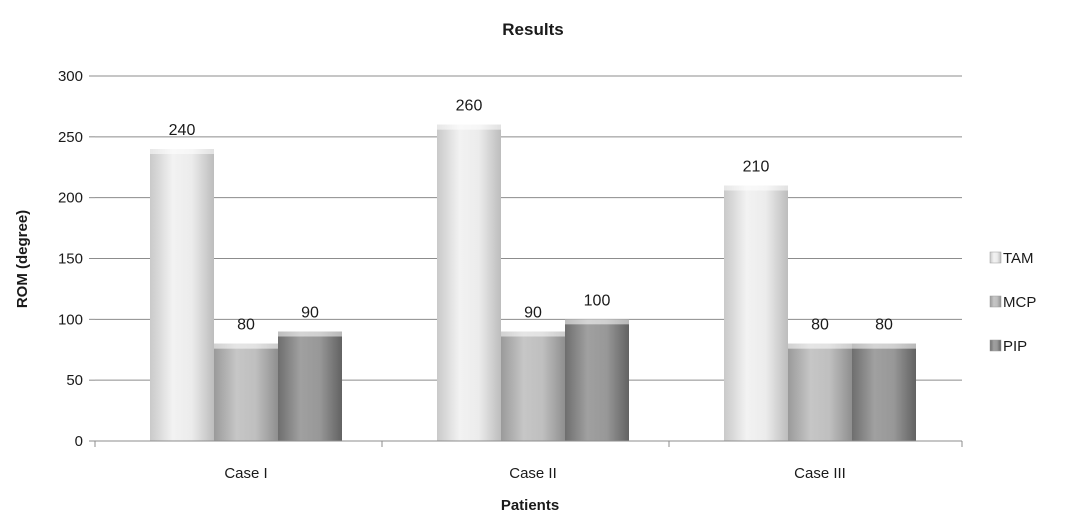 The image size is (1067, 519). What do you see at coordinates (533, 473) in the screenshot?
I see `x-tick-label: Case II` at bounding box center [533, 473].